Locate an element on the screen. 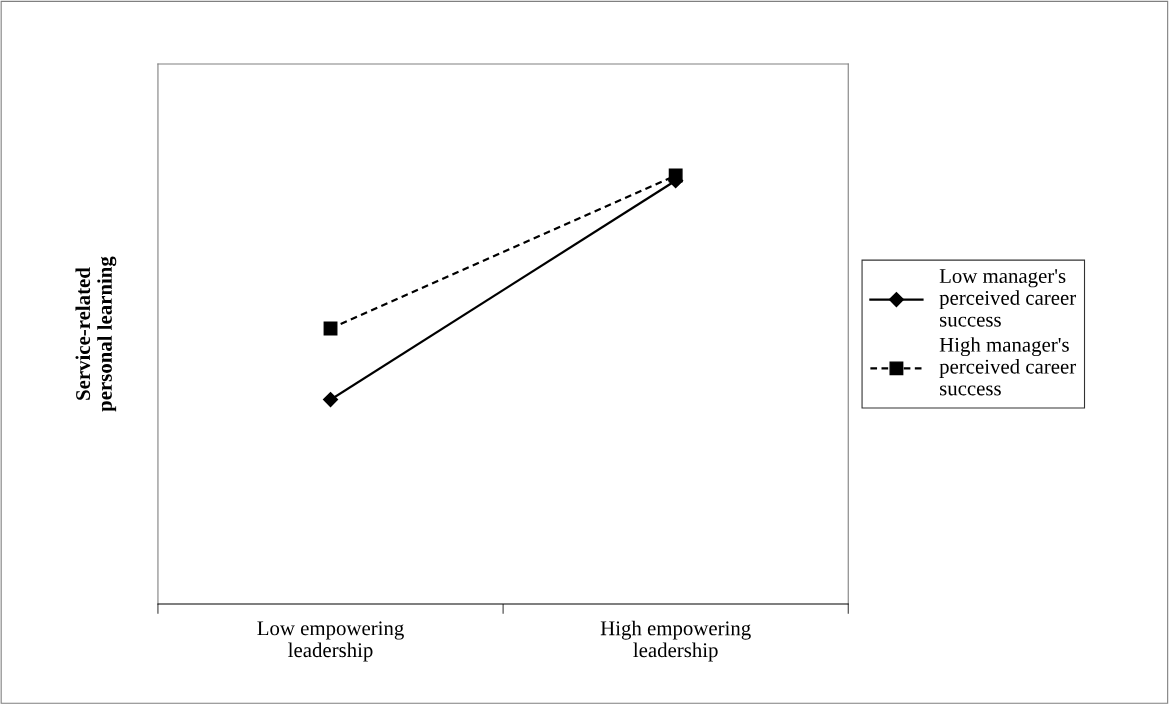 This screenshot has height=704, width=1170. x-tick-label: High empowering leadership is located at coordinates (675, 641).